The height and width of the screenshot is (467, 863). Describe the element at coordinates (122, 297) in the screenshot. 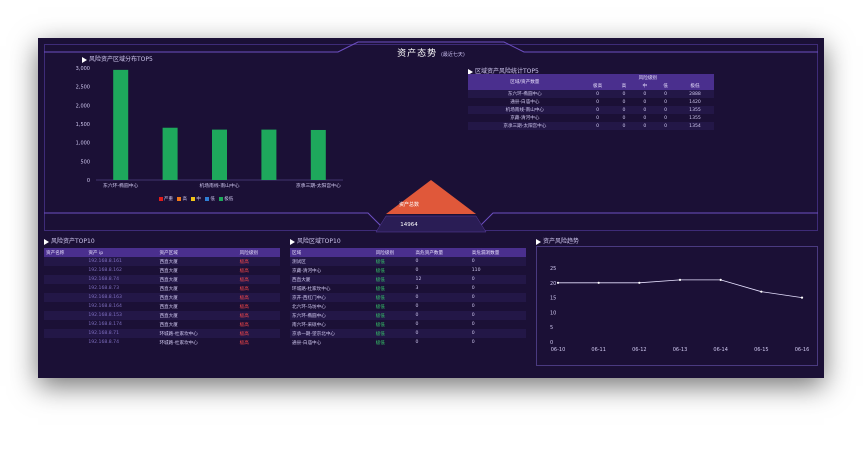

I see `table-cell: 192.168.8.163` at that location.